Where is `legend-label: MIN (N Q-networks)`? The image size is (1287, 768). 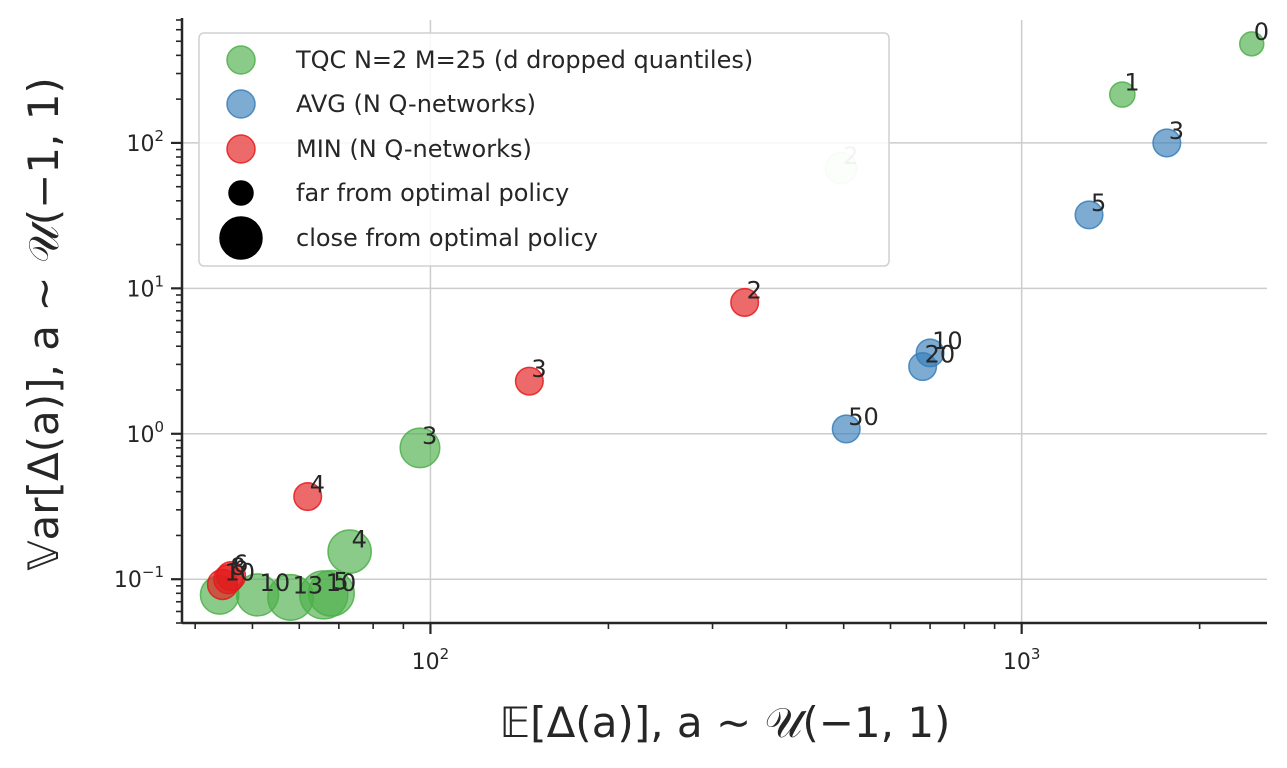
legend-label: MIN (N Q-networks) is located at coordinates (414, 149).